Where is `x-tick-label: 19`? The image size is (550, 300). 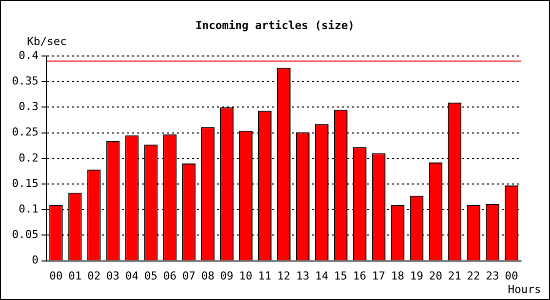 x-tick-label: 19 is located at coordinates (417, 275).